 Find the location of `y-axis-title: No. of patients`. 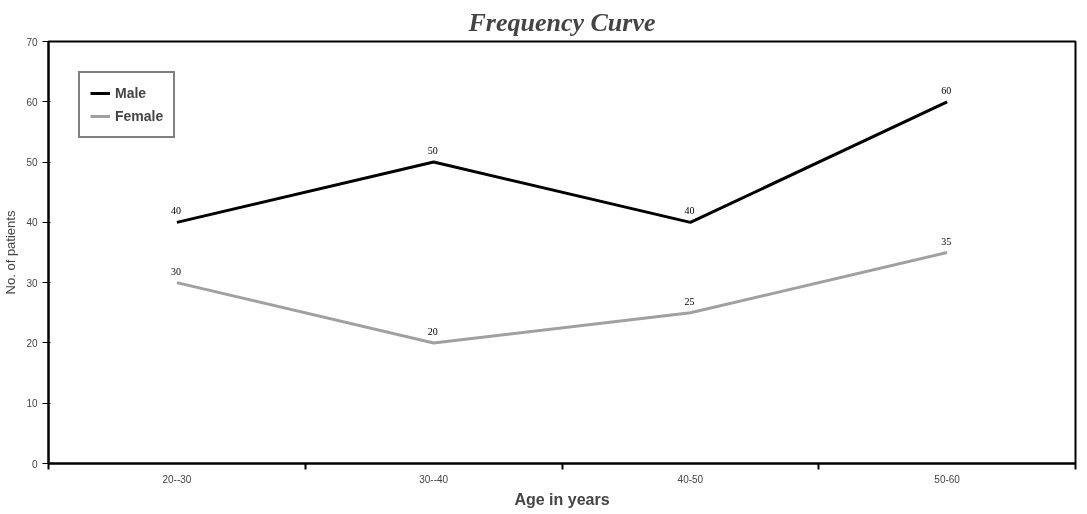

y-axis-title: No. of patients is located at coordinates (11, 252).